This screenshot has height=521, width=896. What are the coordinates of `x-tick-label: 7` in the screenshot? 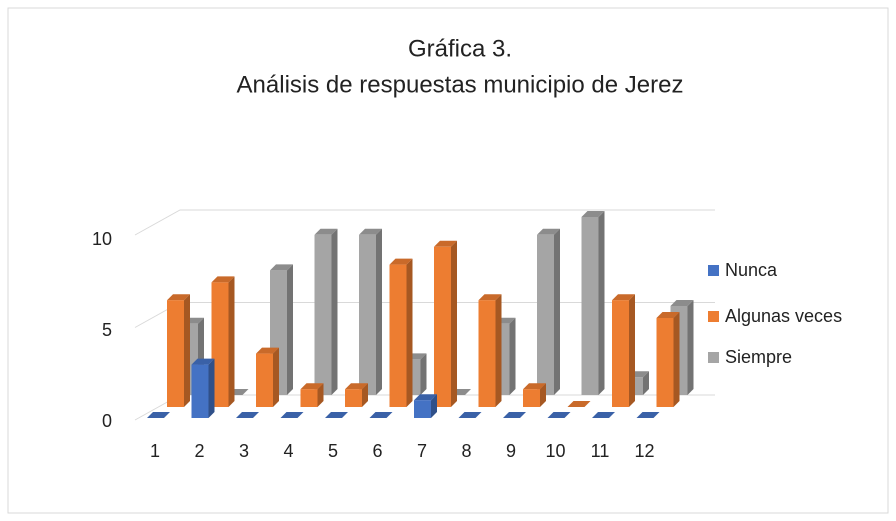 It's located at (422, 451).